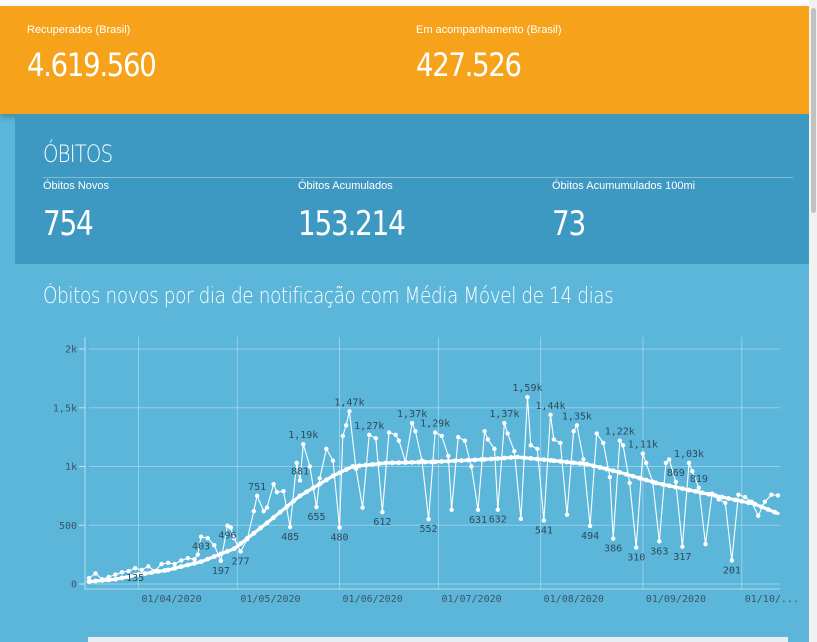 This screenshot has height=642, width=817. What do you see at coordinates (478, 520) in the screenshot?
I see `data-label: 631` at bounding box center [478, 520].